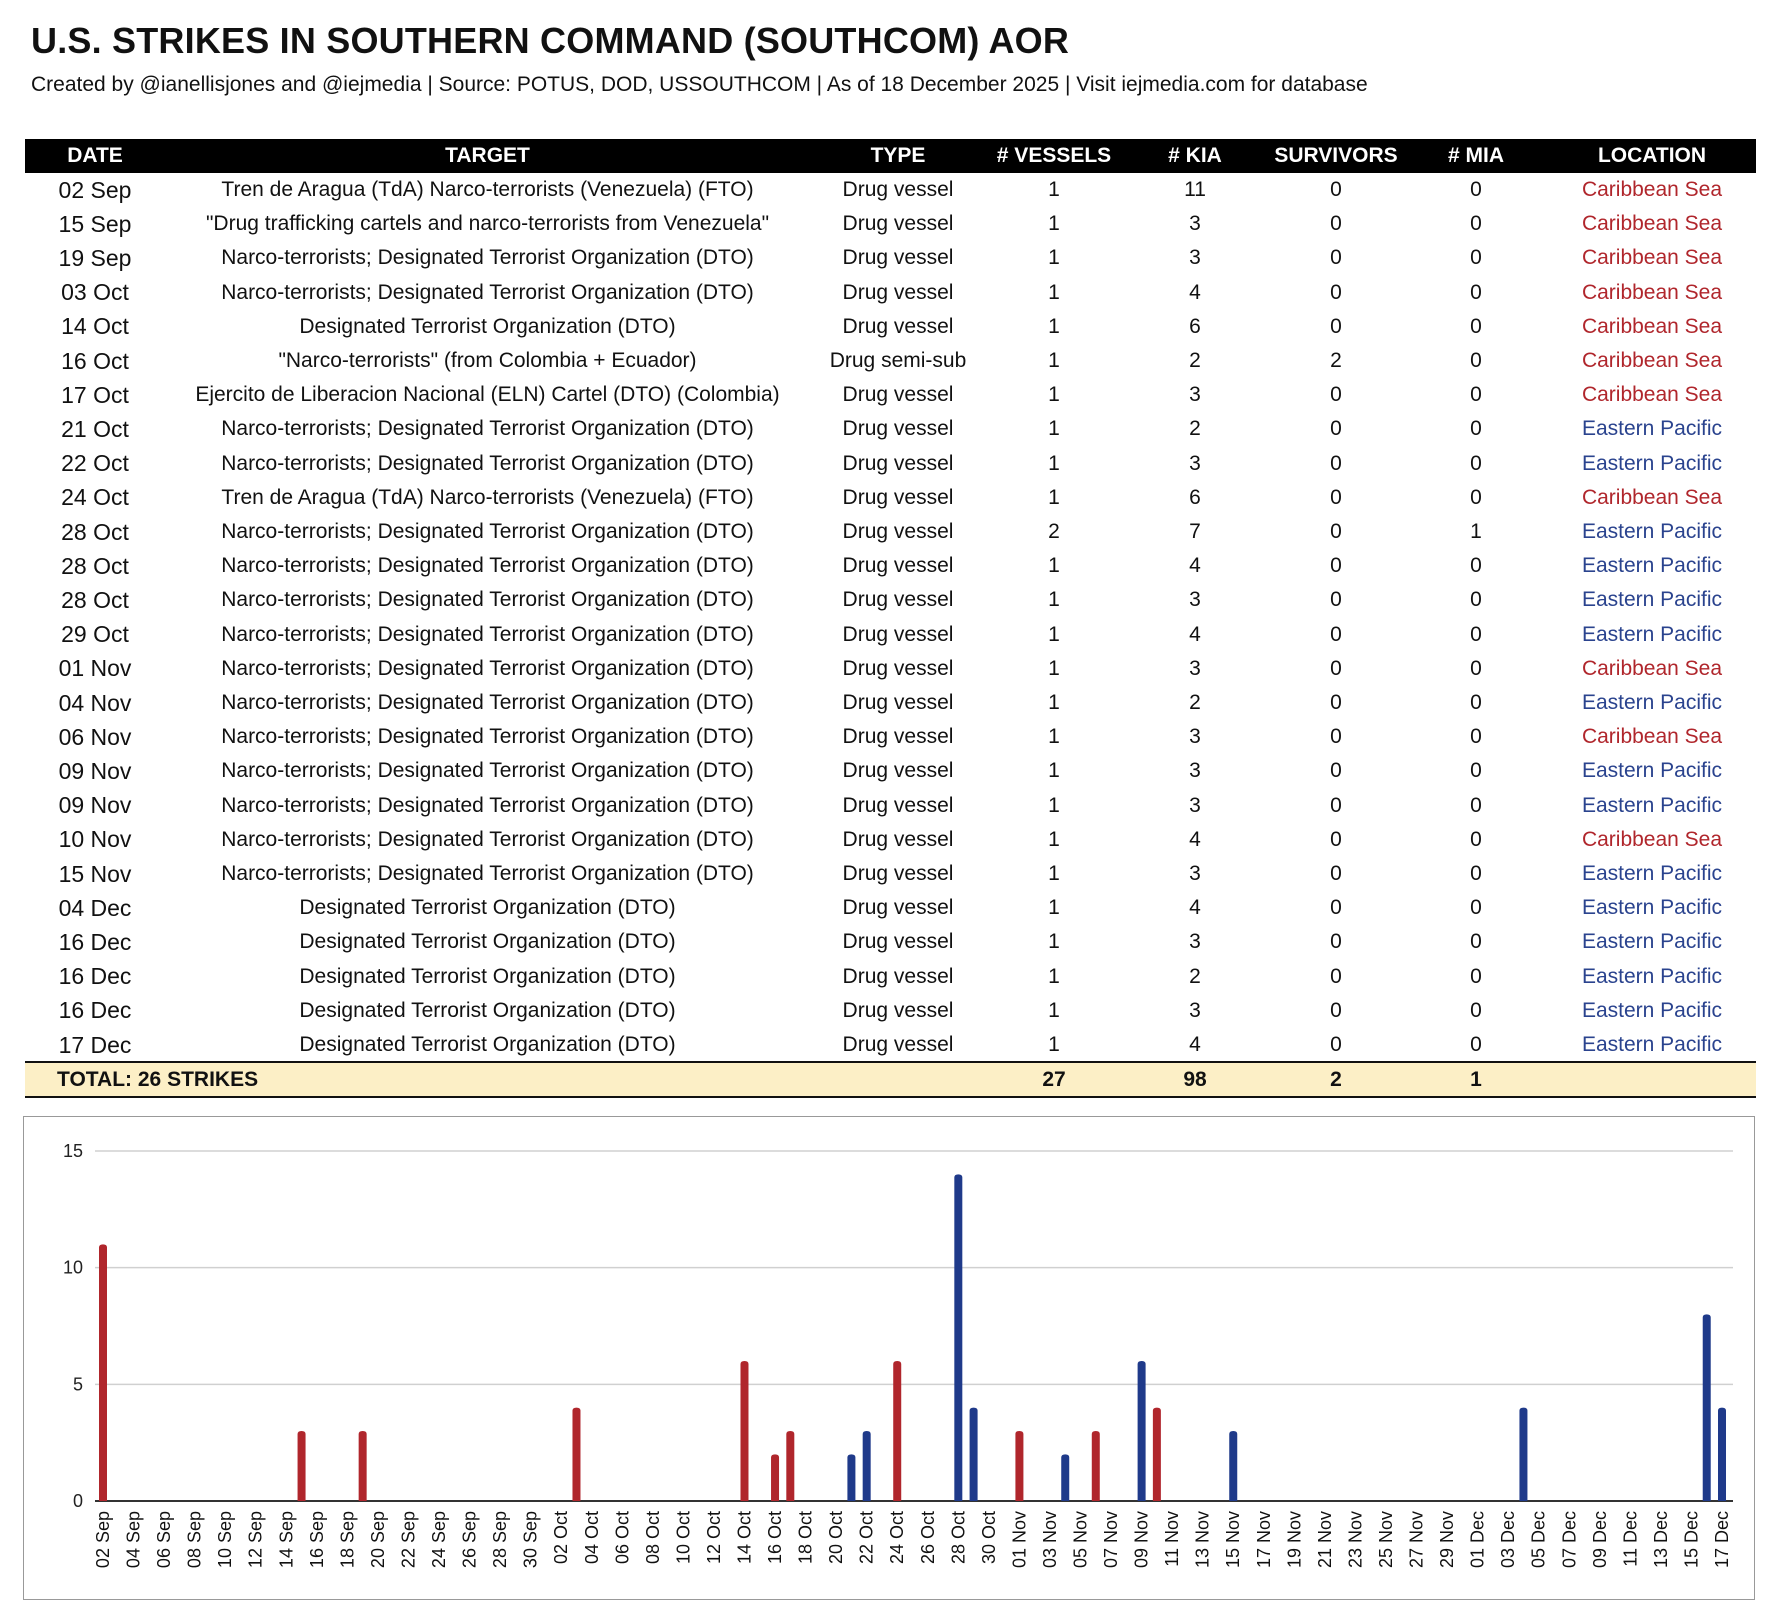  What do you see at coordinates (73, 1268) in the screenshot?
I see `y-tick-label: 10` at bounding box center [73, 1268].